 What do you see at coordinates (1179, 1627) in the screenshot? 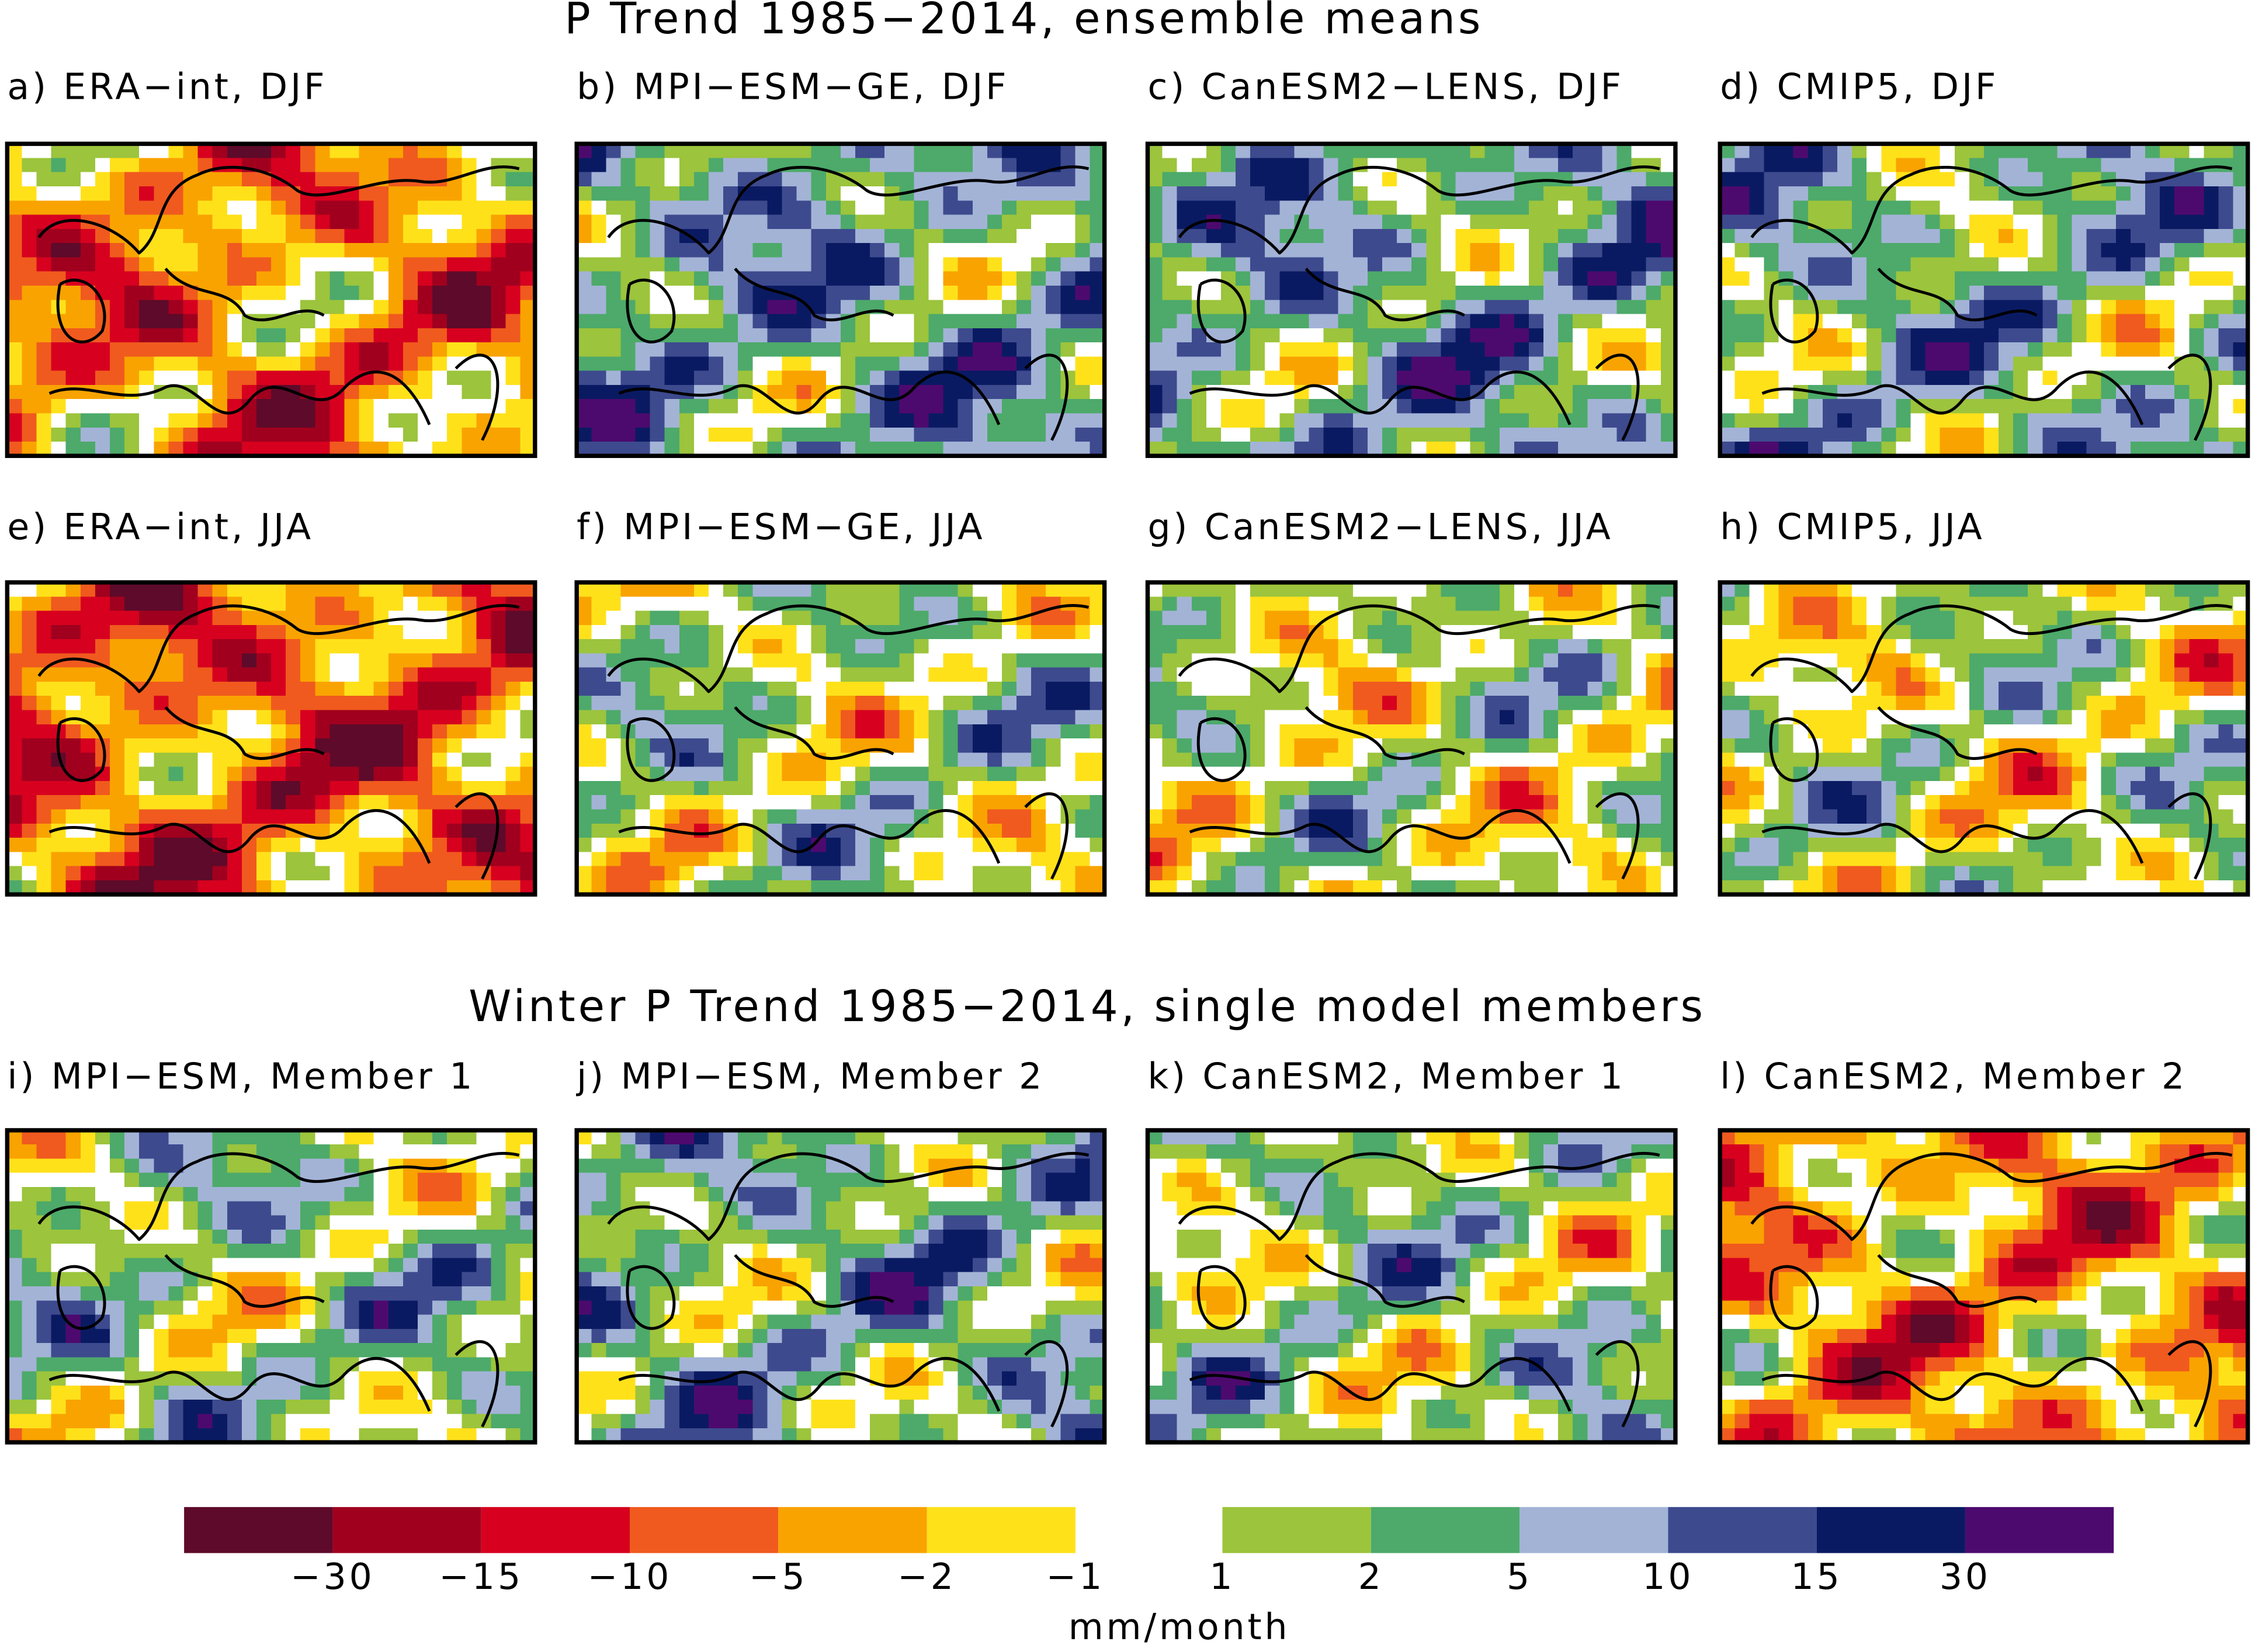
I see `colorbar-unit: mm/month` at bounding box center [1179, 1627].